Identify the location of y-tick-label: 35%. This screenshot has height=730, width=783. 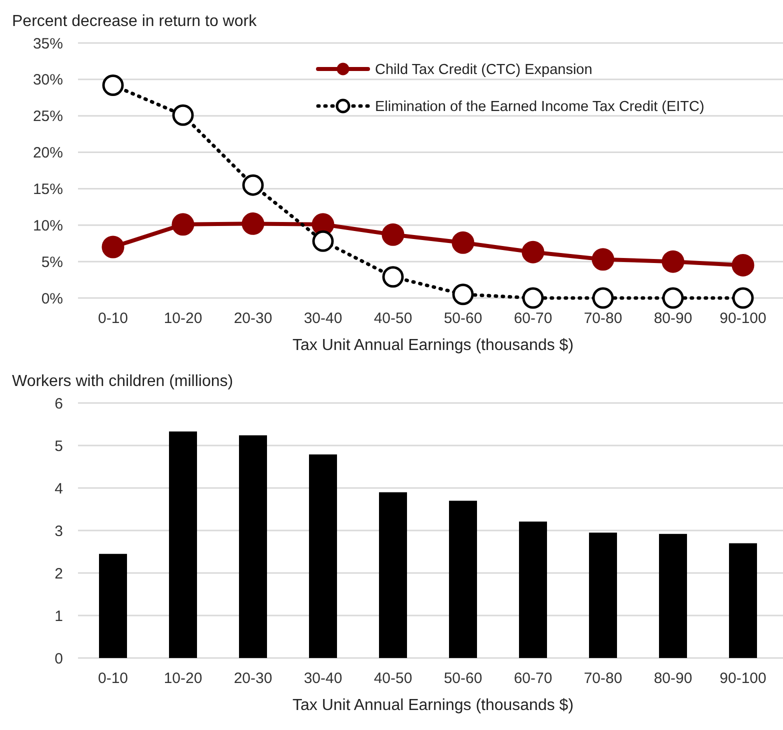
(47, 43).